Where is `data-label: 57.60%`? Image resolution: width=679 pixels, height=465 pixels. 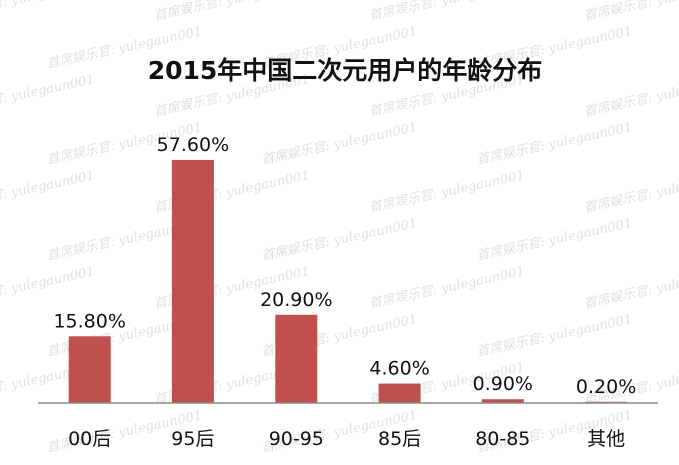
data-label: 57.60% is located at coordinates (193, 145).